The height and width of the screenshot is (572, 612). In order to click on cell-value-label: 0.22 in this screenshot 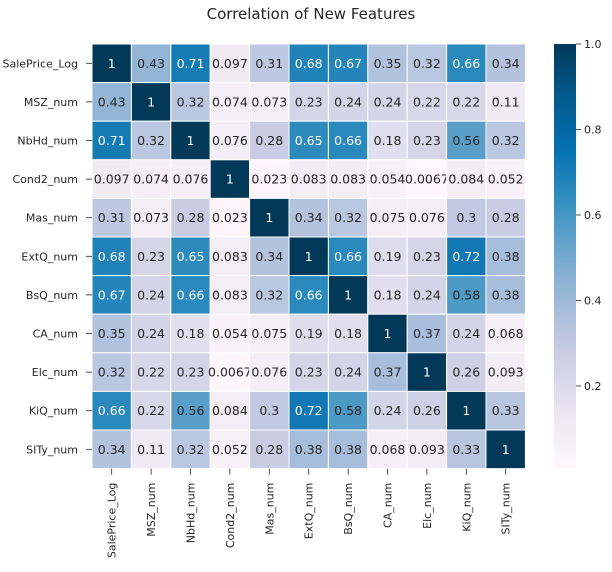, I will do `click(466, 101)`.